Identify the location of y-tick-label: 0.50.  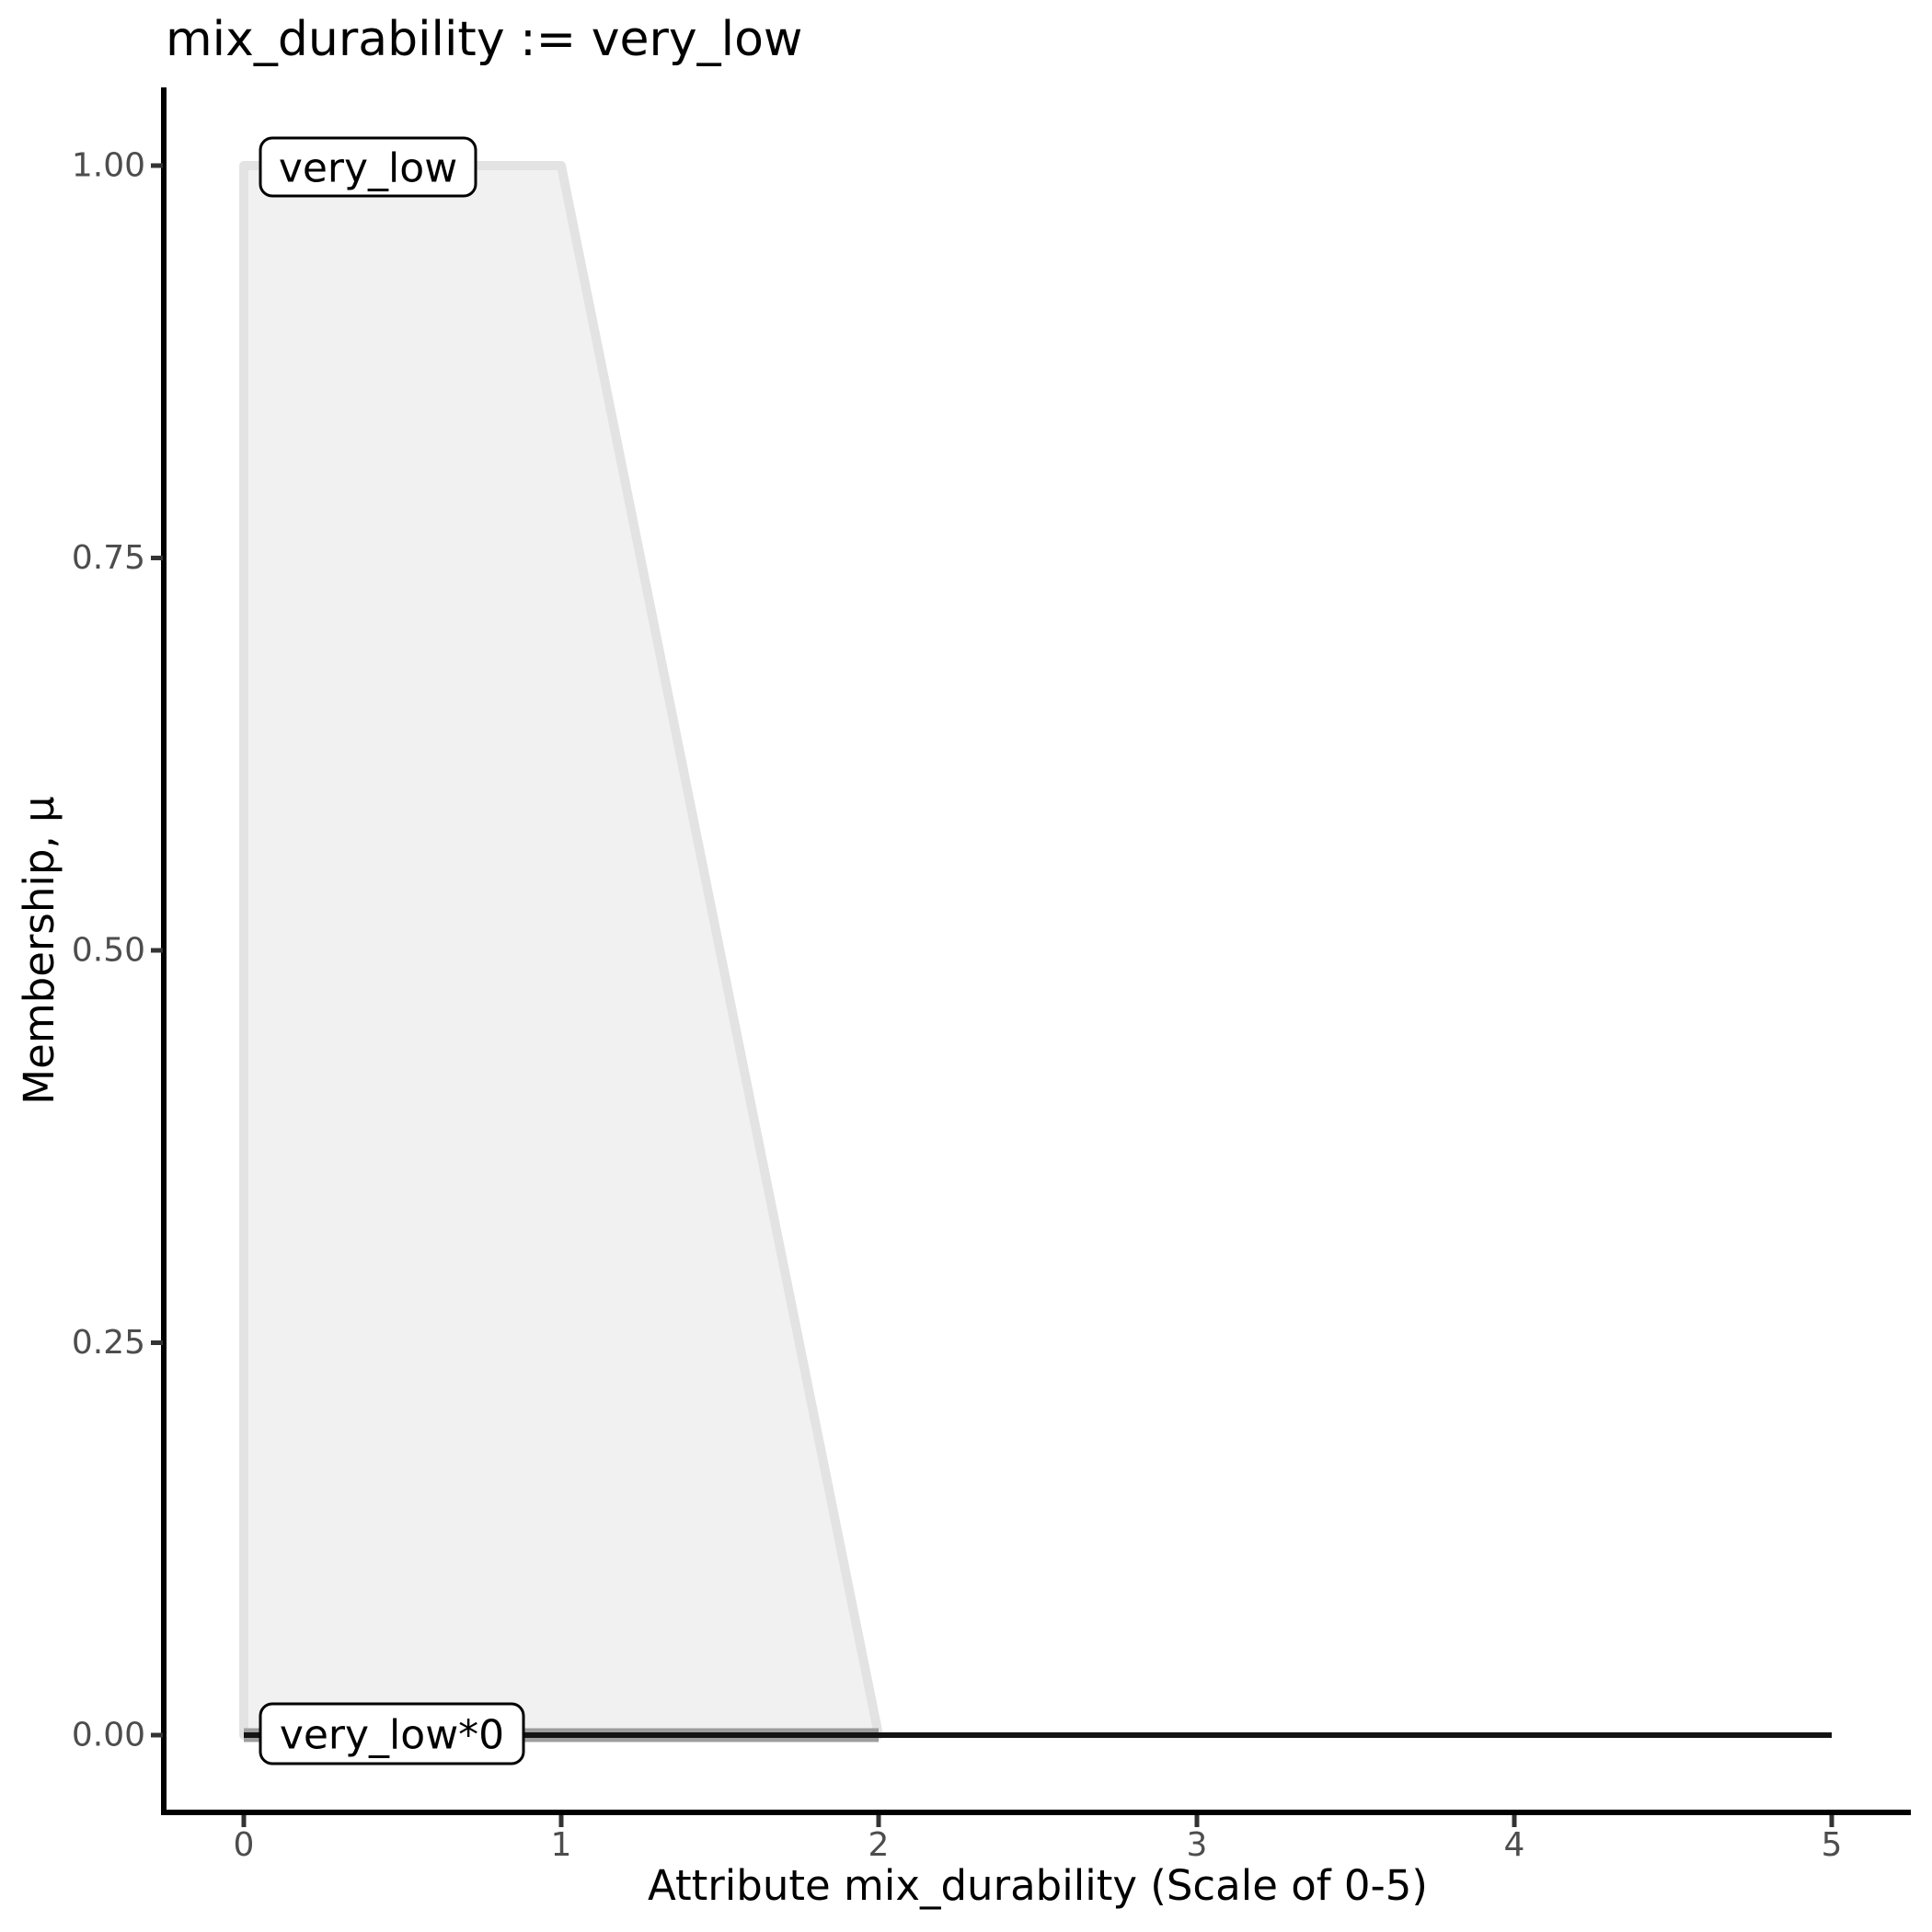
(108, 951).